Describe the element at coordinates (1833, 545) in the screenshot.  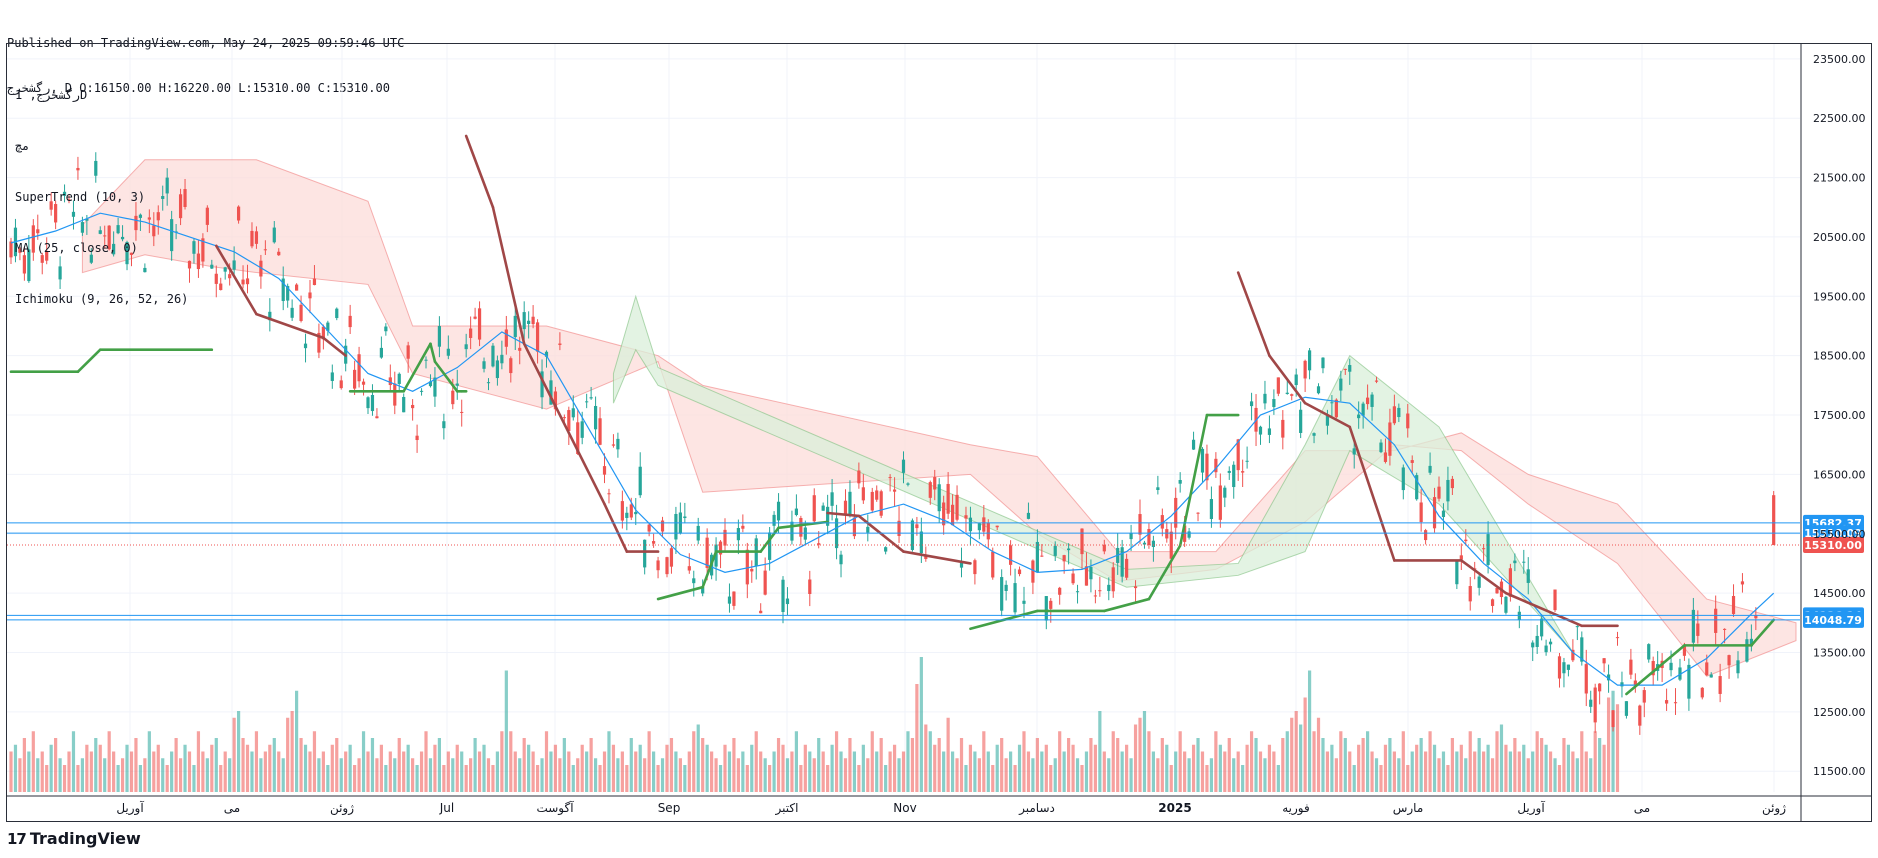
I see `price-label-box` at that location.